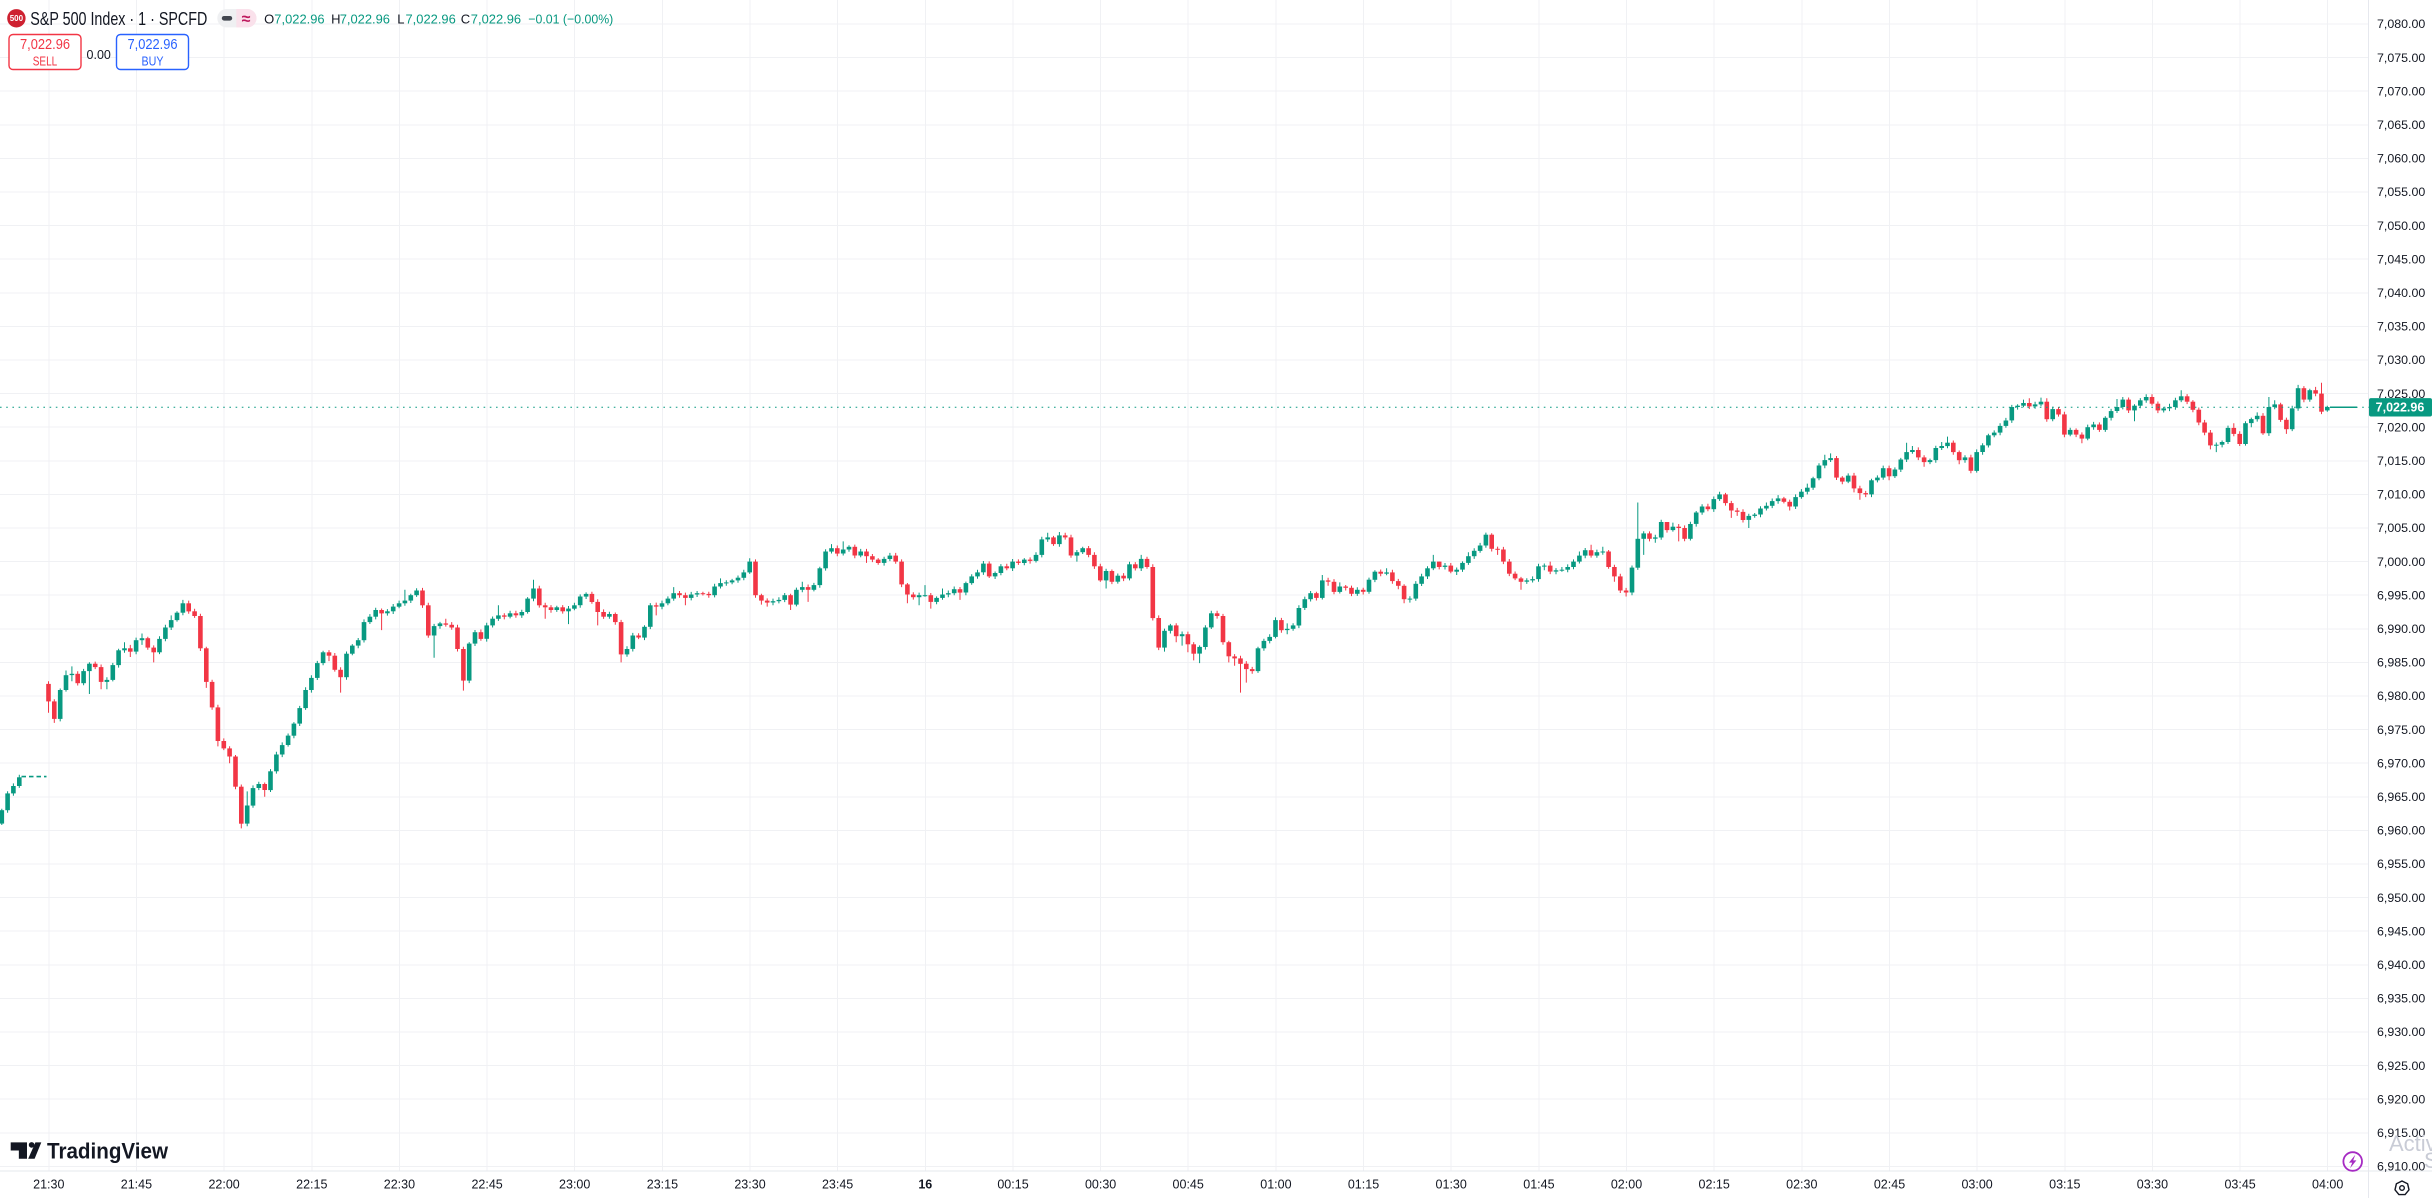 The width and height of the screenshot is (2432, 1198). What do you see at coordinates (17, 18) in the screenshot?
I see `svg-text: 500` at bounding box center [17, 18].